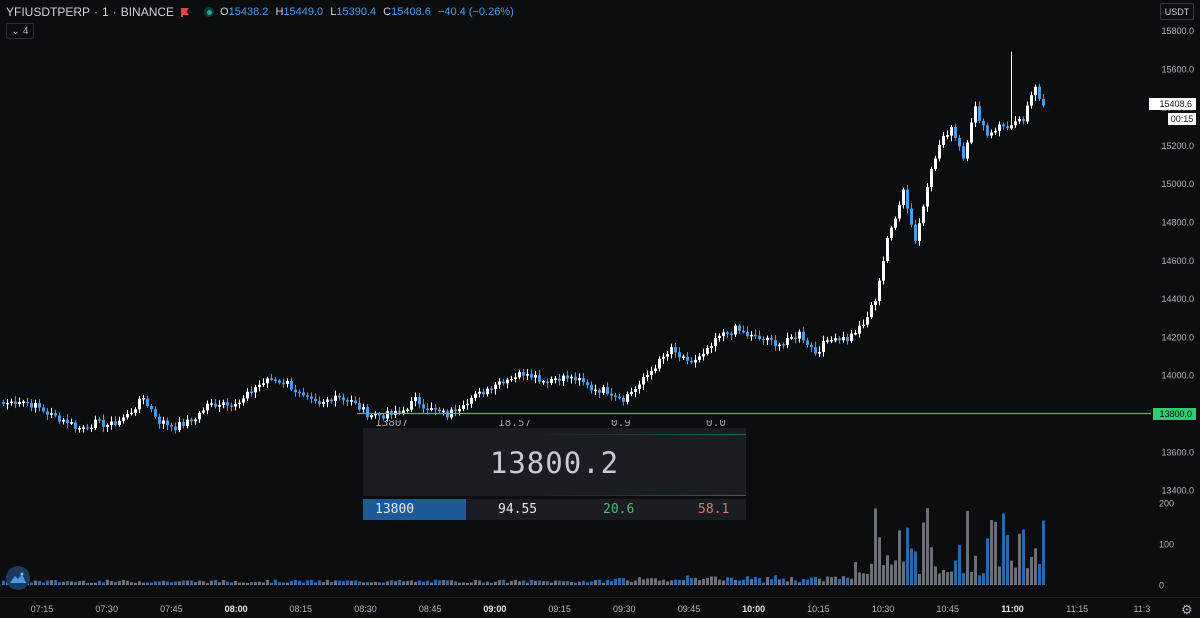 The height and width of the screenshot is (618, 1200). I want to click on time-tick-label: 11:15, so click(1077, 609).